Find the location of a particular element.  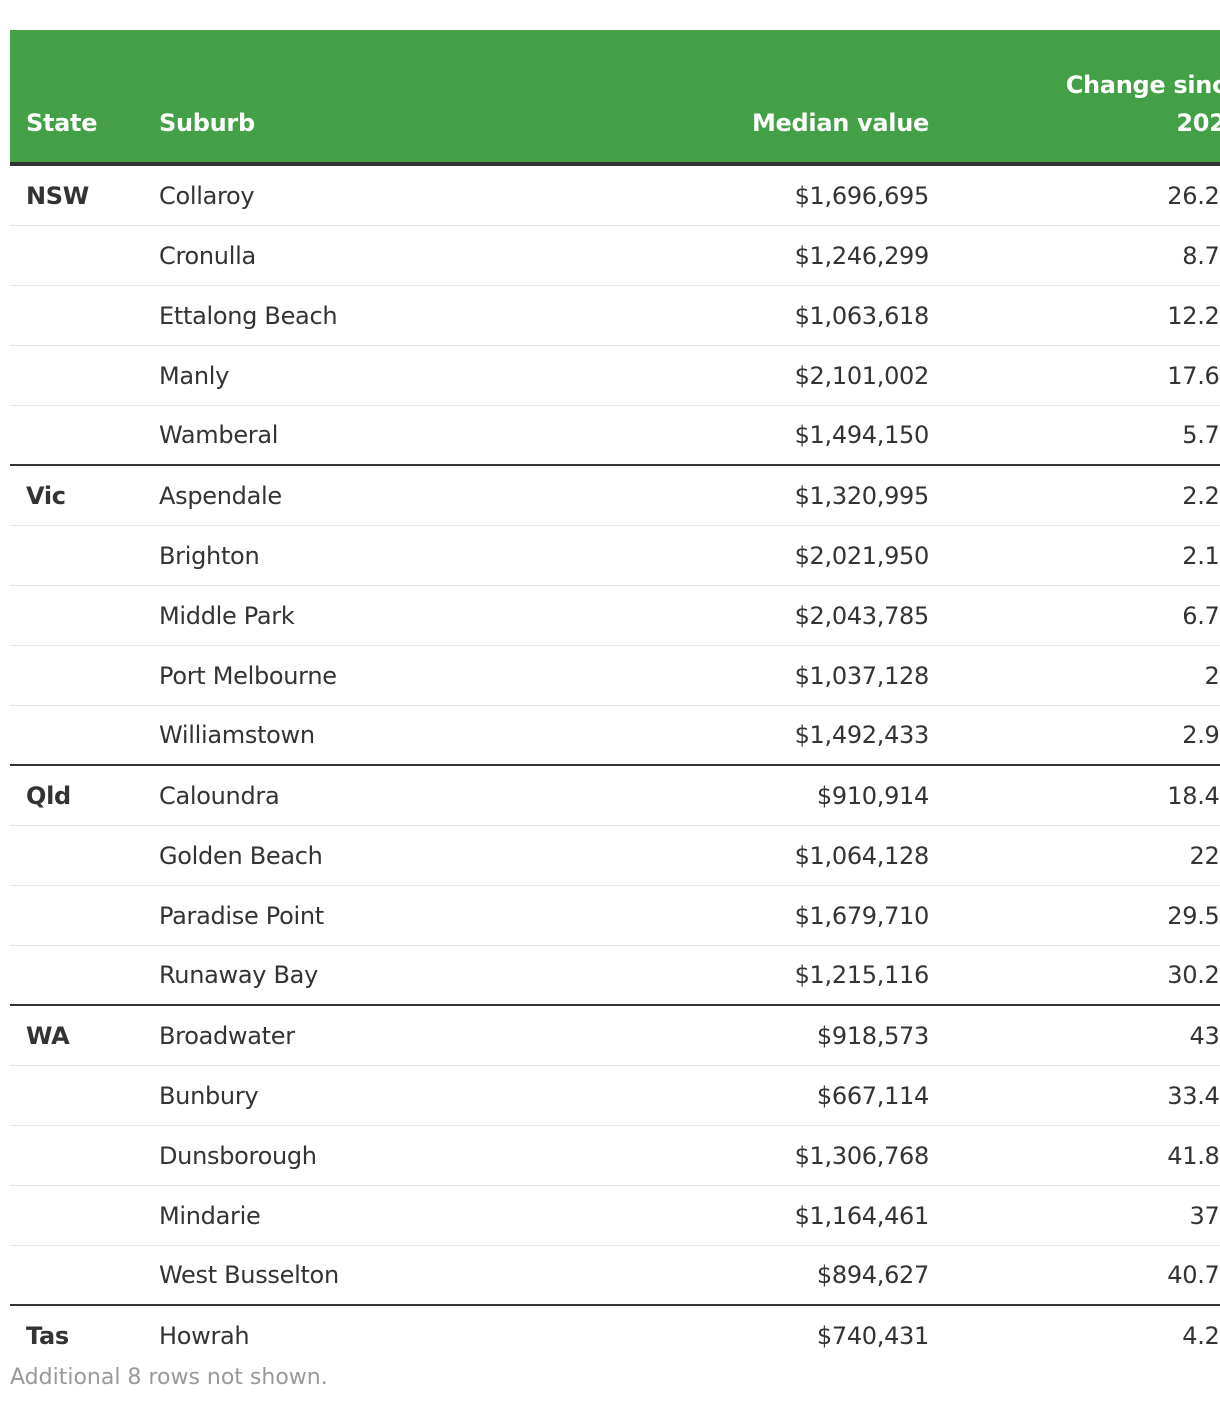

cell-suburb: Golden Beach is located at coordinates (359, 855).